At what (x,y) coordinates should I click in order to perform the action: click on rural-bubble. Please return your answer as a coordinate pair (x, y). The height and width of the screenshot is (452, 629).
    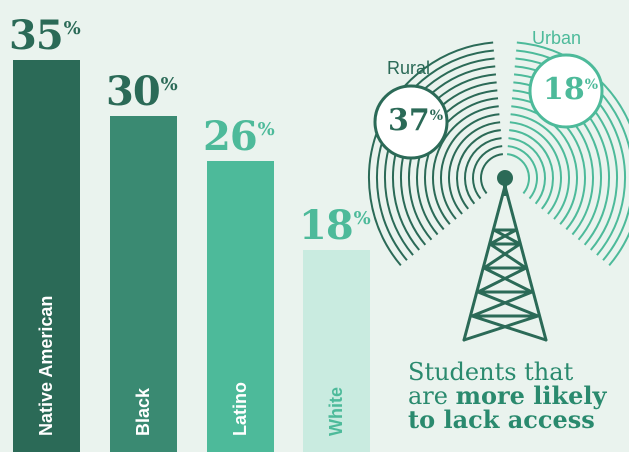
    Looking at the image, I should click on (411, 122).